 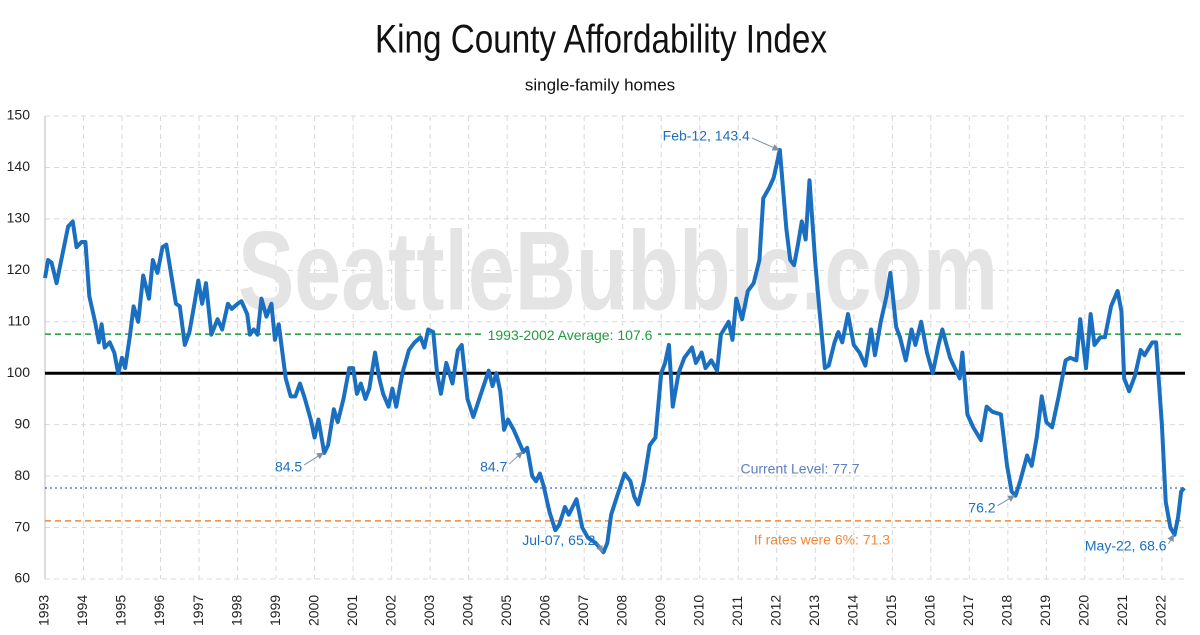 What do you see at coordinates (799, 469) in the screenshot?
I see `reference-label: Current Level: 77.7` at bounding box center [799, 469].